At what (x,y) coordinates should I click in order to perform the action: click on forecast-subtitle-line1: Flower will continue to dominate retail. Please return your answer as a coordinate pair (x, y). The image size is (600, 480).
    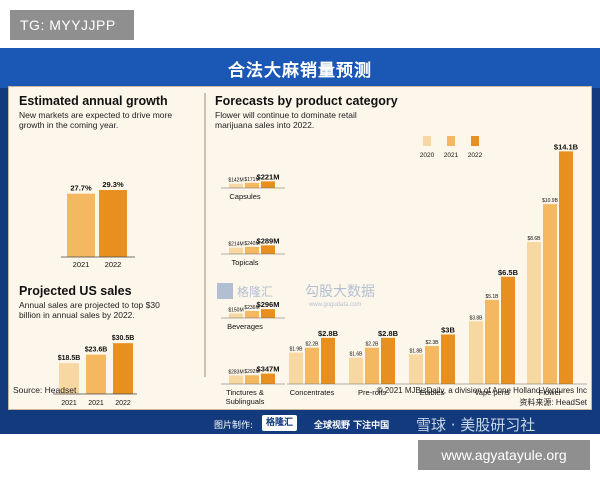
    Looking at the image, I should click on (286, 115).